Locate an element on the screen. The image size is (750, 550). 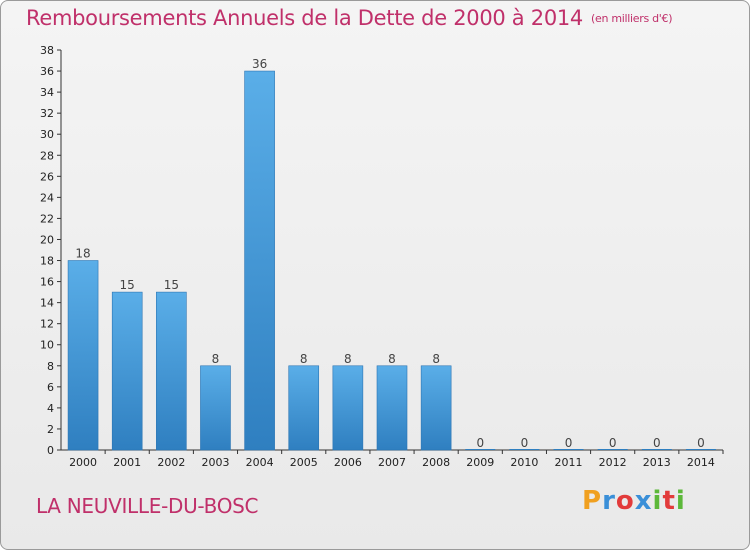
x-tick-label: 2006 is located at coordinates (348, 462).